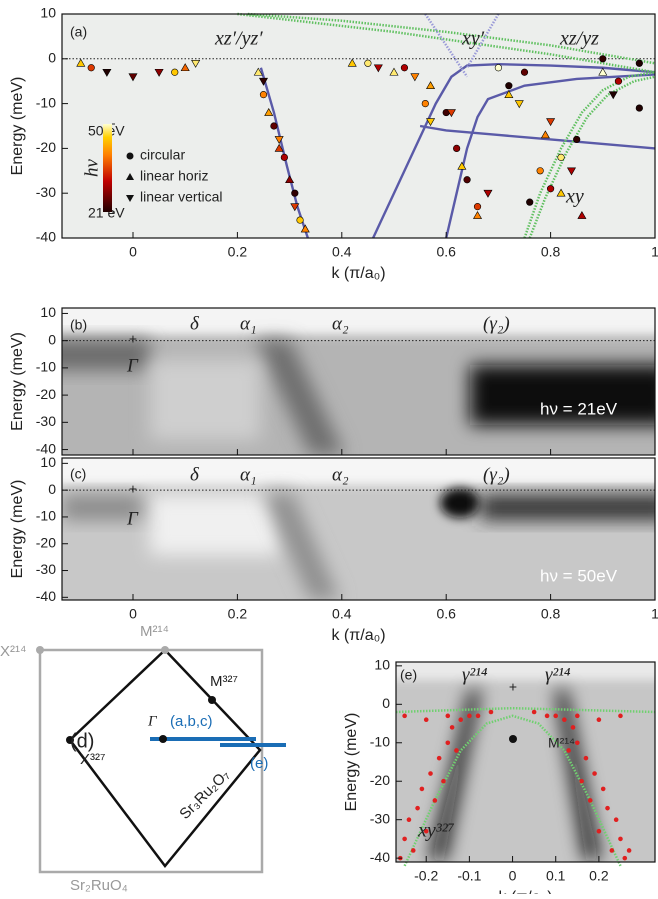 This screenshot has height=899, width=658. Describe the element at coordinates (436, 831) in the screenshot. I see `band-label: xy³²⁷` at that location.